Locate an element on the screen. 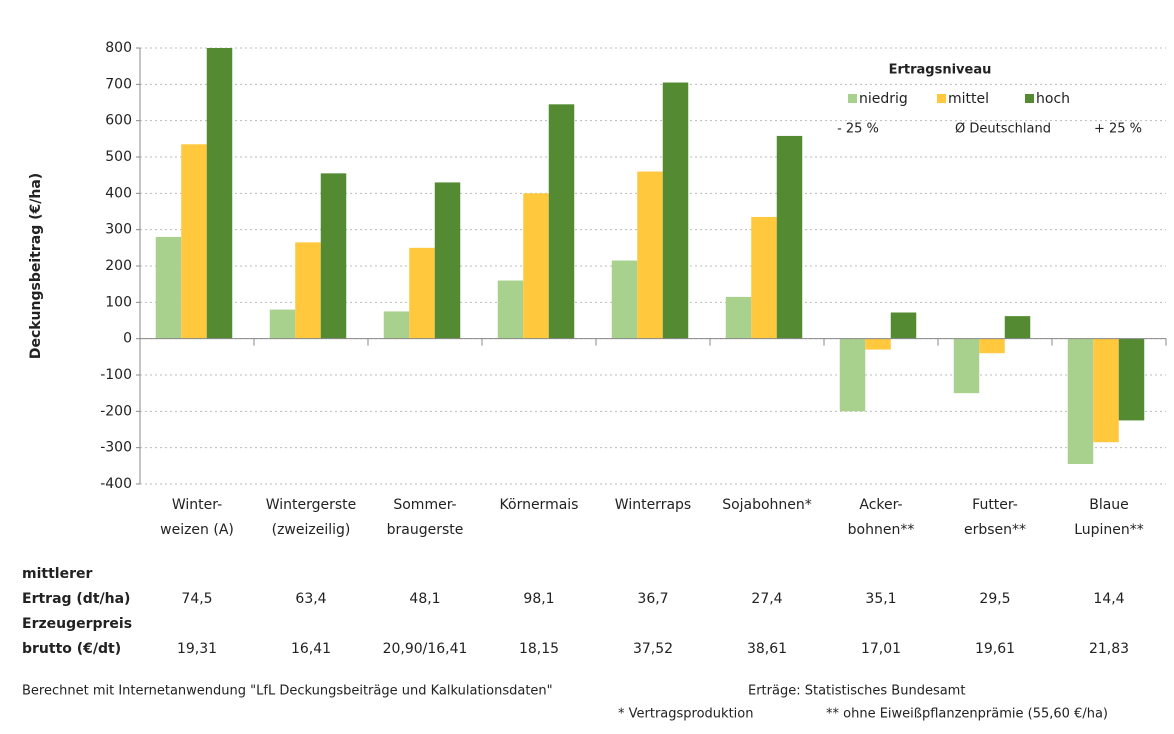 This screenshot has height=734, width=1174. x-tick-label: erbsen** is located at coordinates (995, 530).